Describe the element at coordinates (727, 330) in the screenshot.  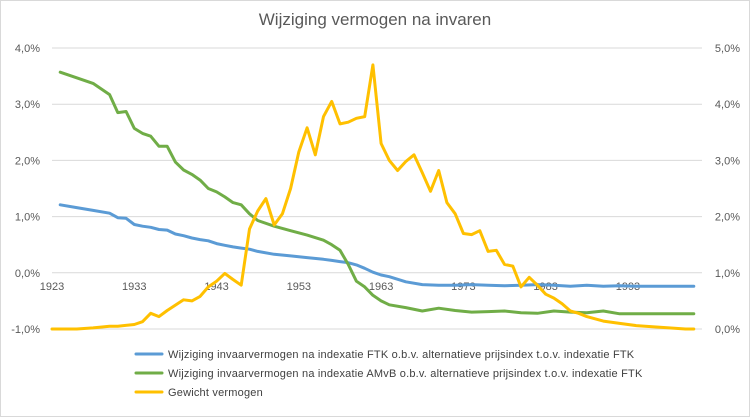
I see `y-right-tick-label: 0,0%` at that location.